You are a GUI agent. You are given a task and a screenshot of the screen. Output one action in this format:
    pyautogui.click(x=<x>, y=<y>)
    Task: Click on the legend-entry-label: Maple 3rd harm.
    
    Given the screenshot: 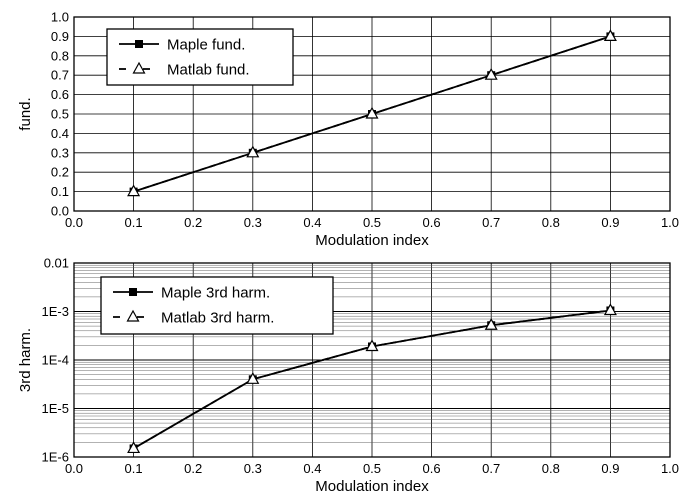 What is the action you would take?
    pyautogui.click(x=215, y=293)
    